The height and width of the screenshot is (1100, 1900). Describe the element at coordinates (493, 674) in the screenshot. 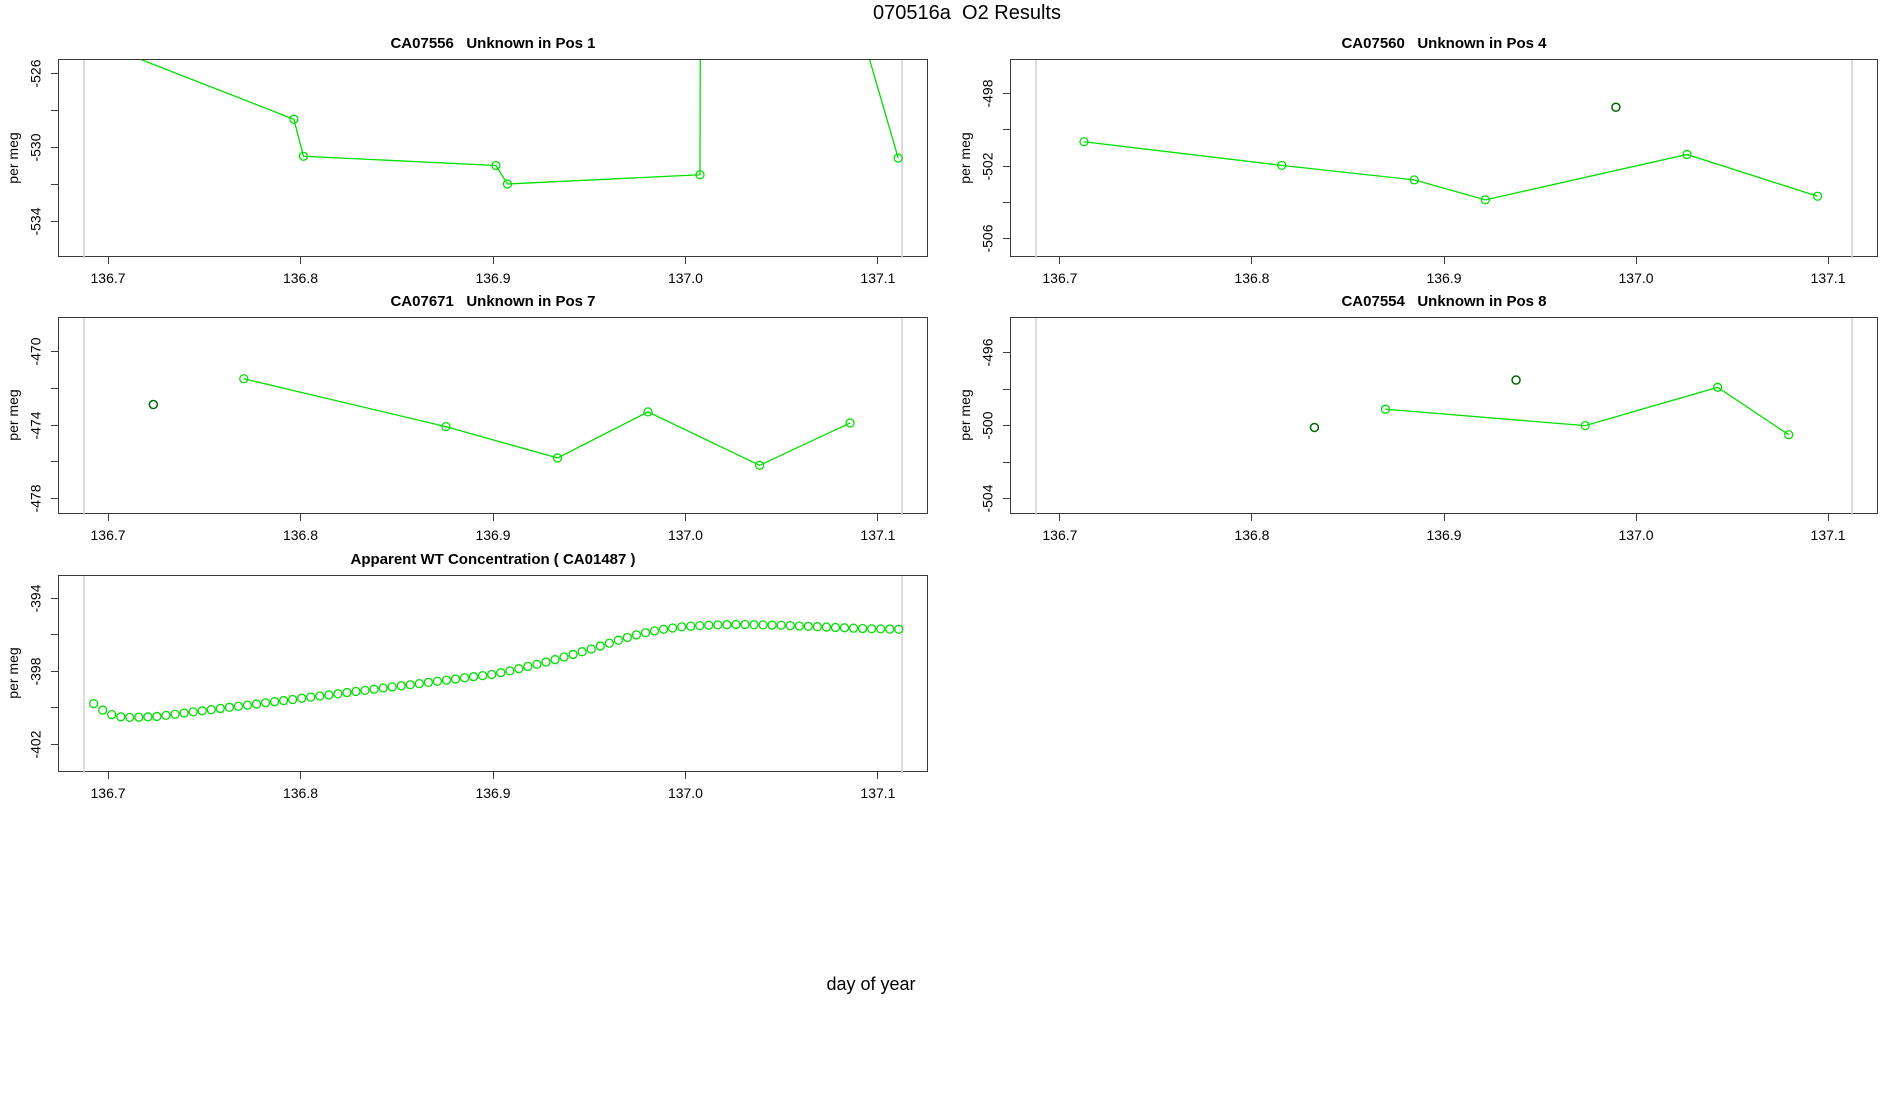

I see `plot-area-apparent-wt` at that location.